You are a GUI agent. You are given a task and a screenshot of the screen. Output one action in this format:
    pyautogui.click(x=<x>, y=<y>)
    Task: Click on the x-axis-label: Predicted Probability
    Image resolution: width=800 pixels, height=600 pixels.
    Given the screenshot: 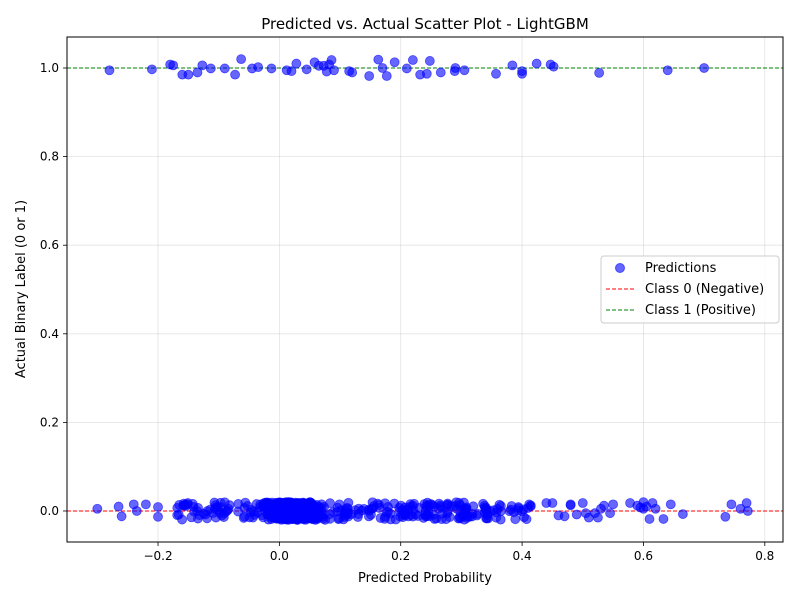 What is the action you would take?
    pyautogui.click(x=425, y=578)
    